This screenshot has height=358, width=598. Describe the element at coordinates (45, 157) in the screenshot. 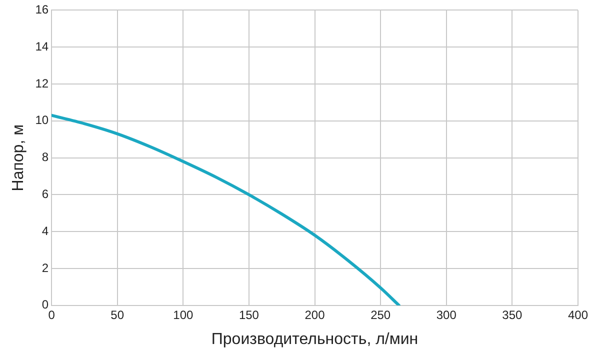

I see `y-tick-label: 8` at that location.